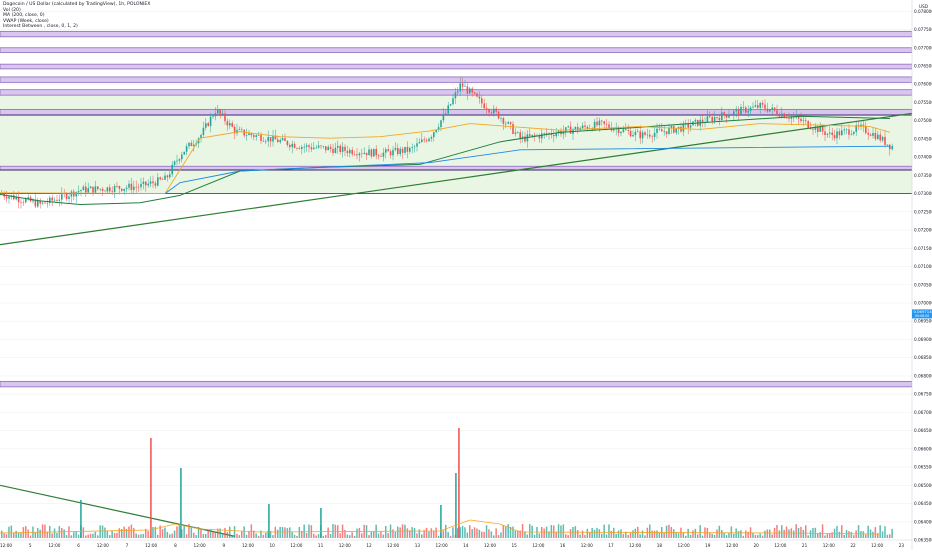  Describe the element at coordinates (76, 27) in the screenshot. I see `legend-interest: Interest Between , close, 0, 1, 2)` at that location.